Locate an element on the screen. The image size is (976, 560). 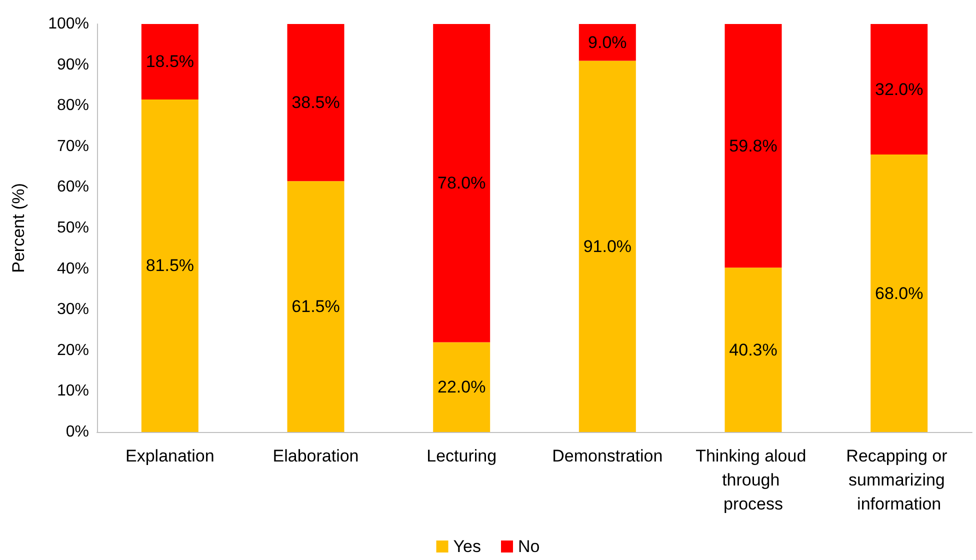
y-tick-label: 0% is located at coordinates (77, 432).